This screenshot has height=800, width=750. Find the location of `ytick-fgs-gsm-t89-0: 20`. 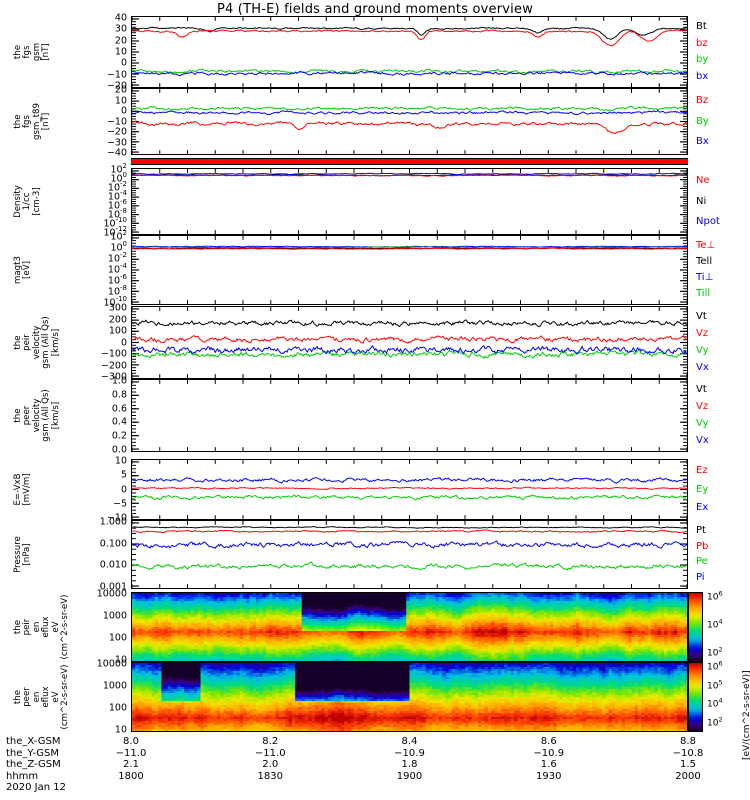

ytick-fgs-gsm-t89-0: 20 is located at coordinates (120, 90).